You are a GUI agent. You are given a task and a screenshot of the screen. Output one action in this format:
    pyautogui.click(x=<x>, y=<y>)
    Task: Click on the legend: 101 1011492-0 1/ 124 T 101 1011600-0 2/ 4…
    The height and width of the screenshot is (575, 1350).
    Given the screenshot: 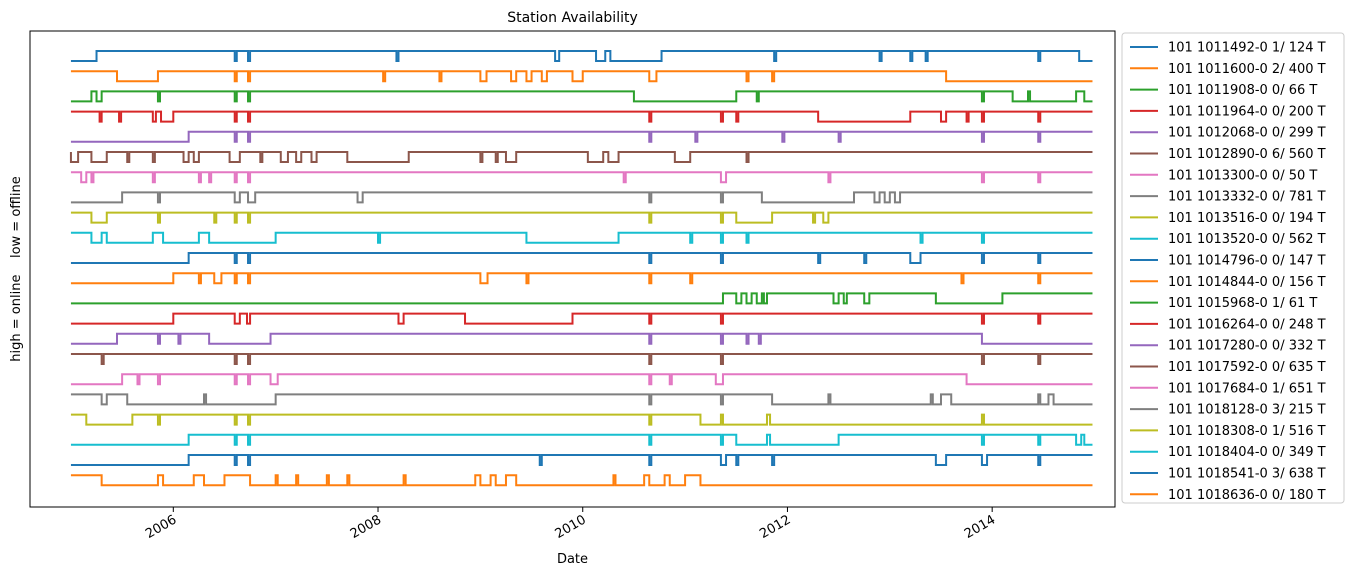 What is the action you would take?
    pyautogui.click(x=1233, y=268)
    